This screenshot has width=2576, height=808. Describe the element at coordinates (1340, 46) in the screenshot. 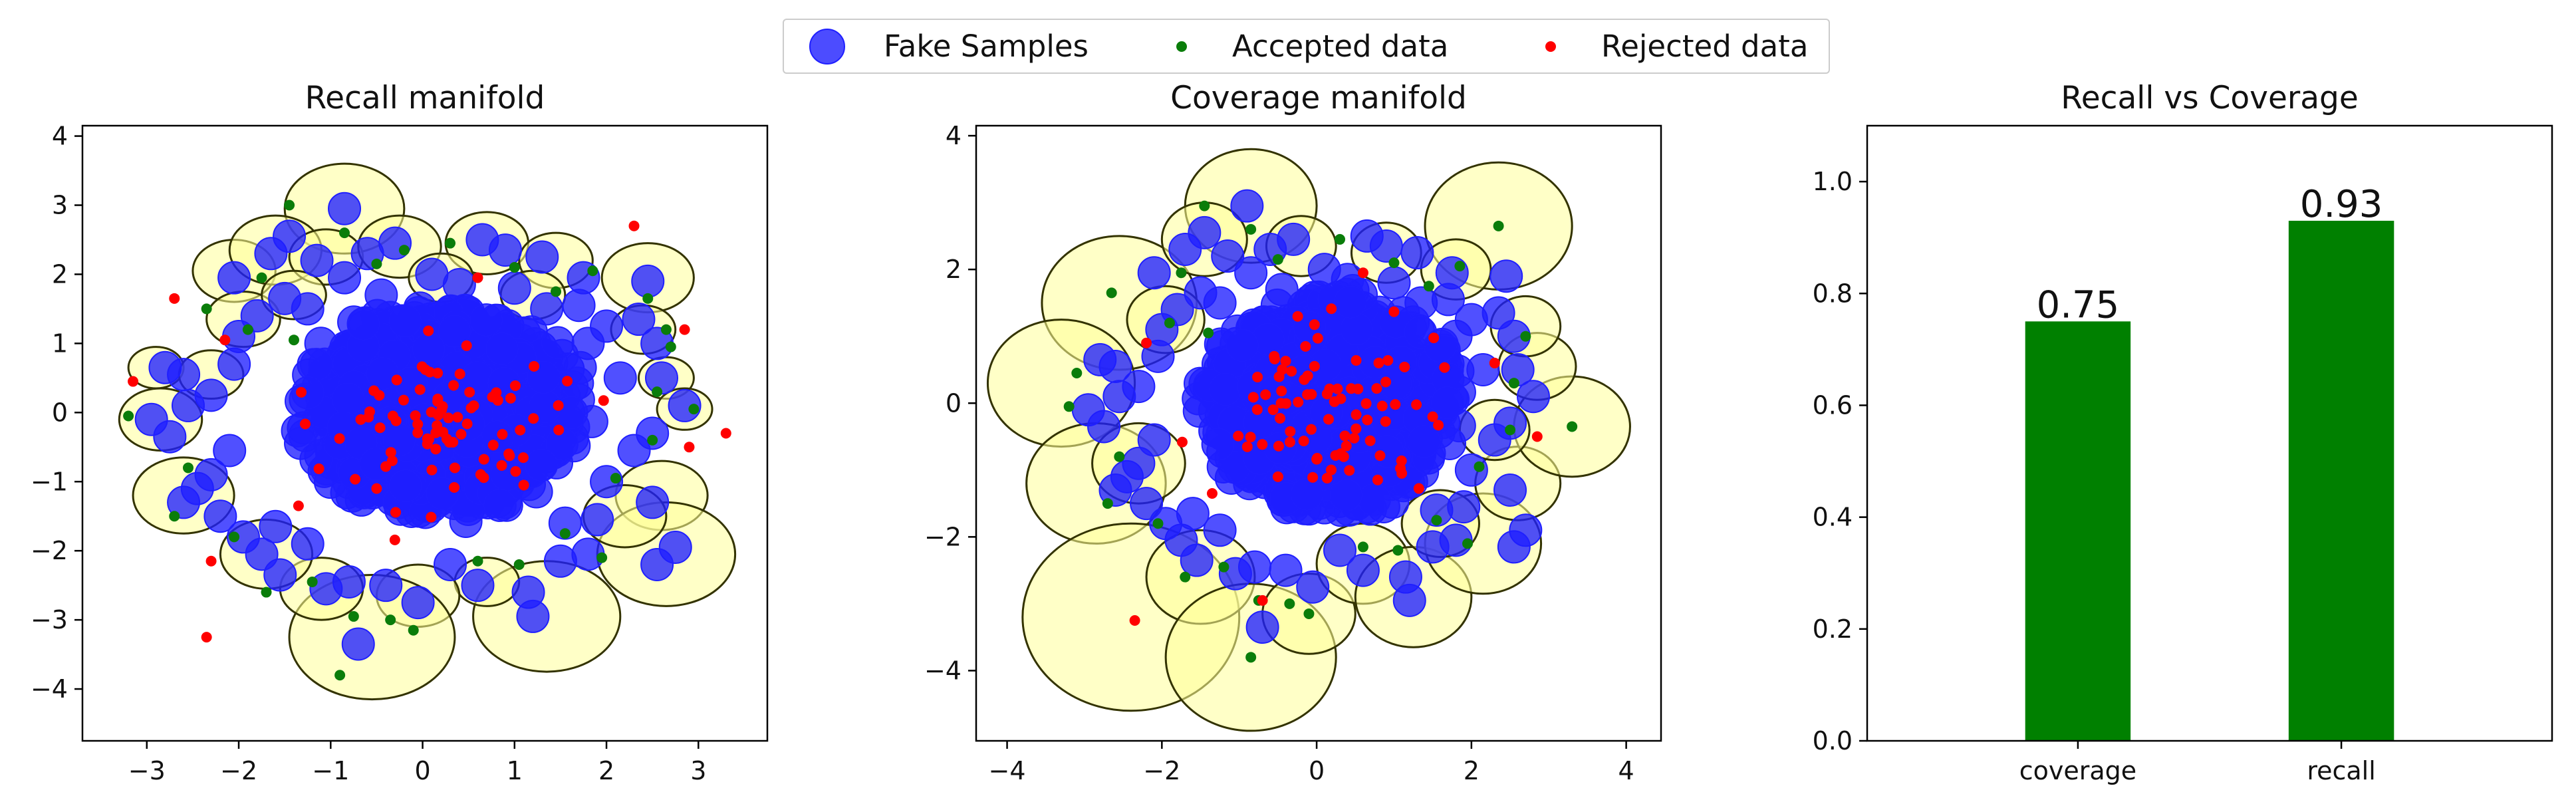

I see `legend-label-accepted-data: Accepted data` at that location.